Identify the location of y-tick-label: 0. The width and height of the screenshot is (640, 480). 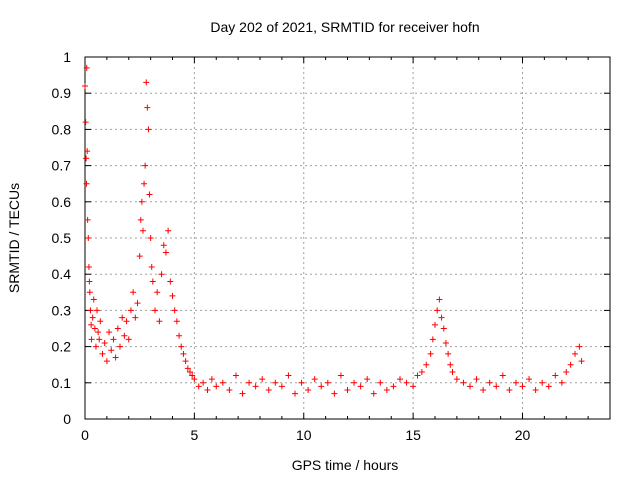
(67, 419).